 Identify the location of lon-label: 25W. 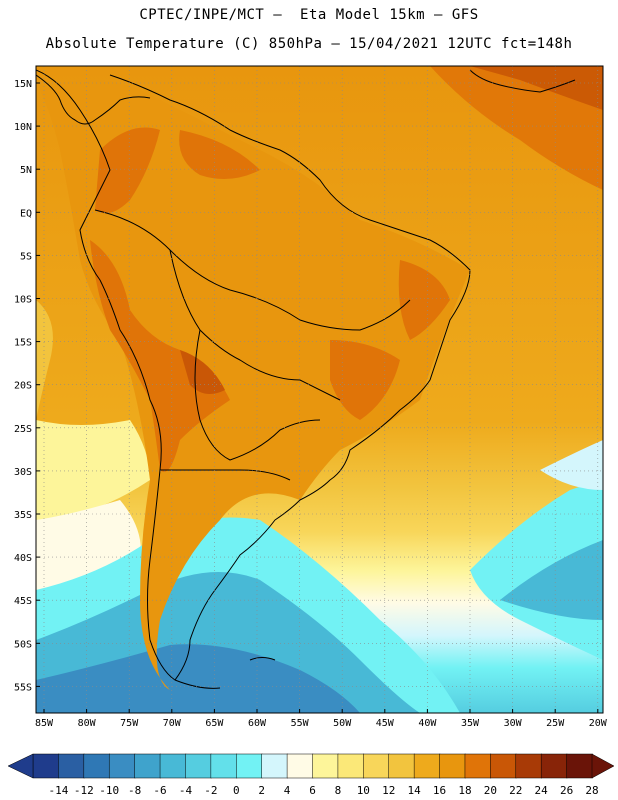
(555, 723).